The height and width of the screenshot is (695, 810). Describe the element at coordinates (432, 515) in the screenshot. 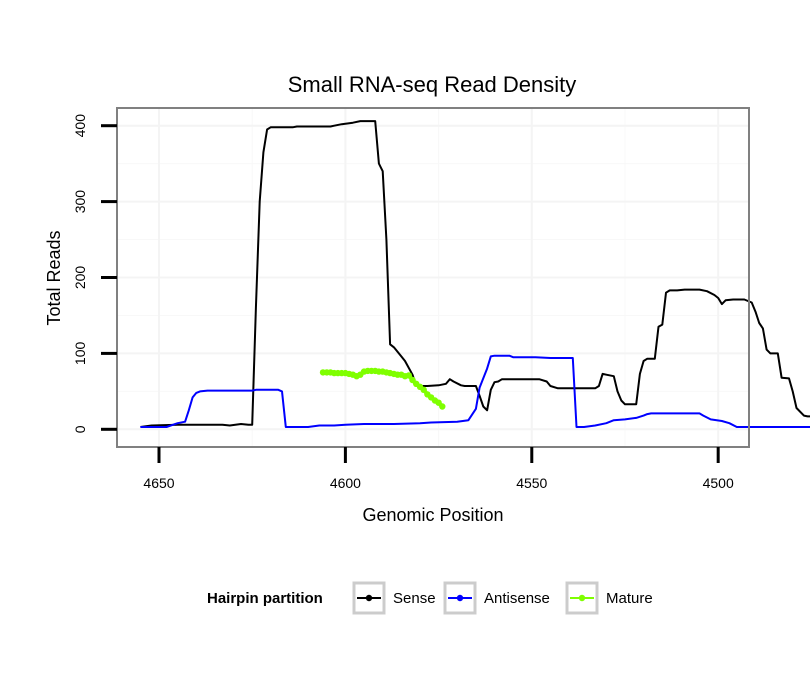

I see `x-axis-label: Genomic Position` at that location.